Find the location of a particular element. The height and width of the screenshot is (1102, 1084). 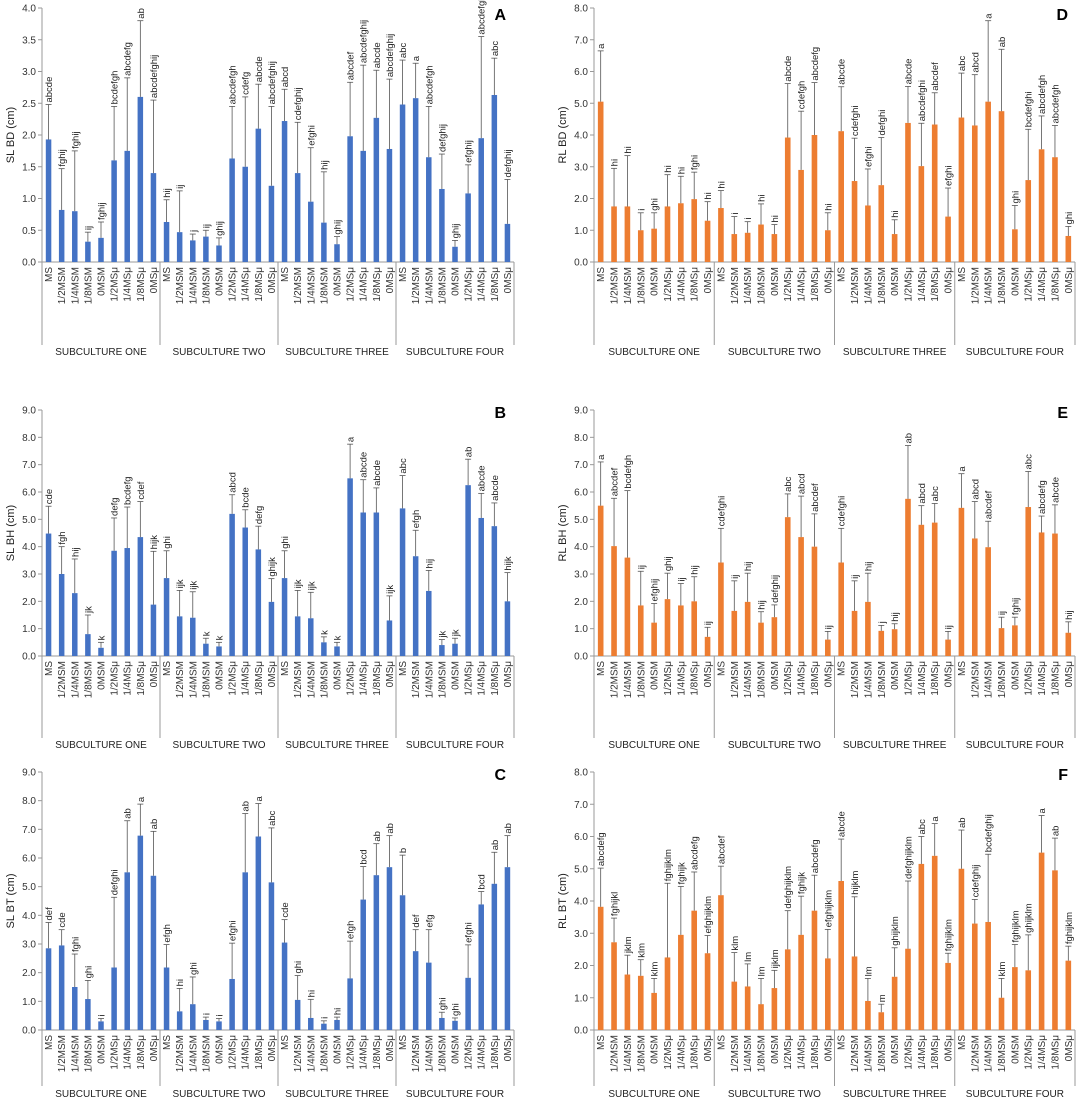

significance-label: abc is located at coordinates (403, 51).